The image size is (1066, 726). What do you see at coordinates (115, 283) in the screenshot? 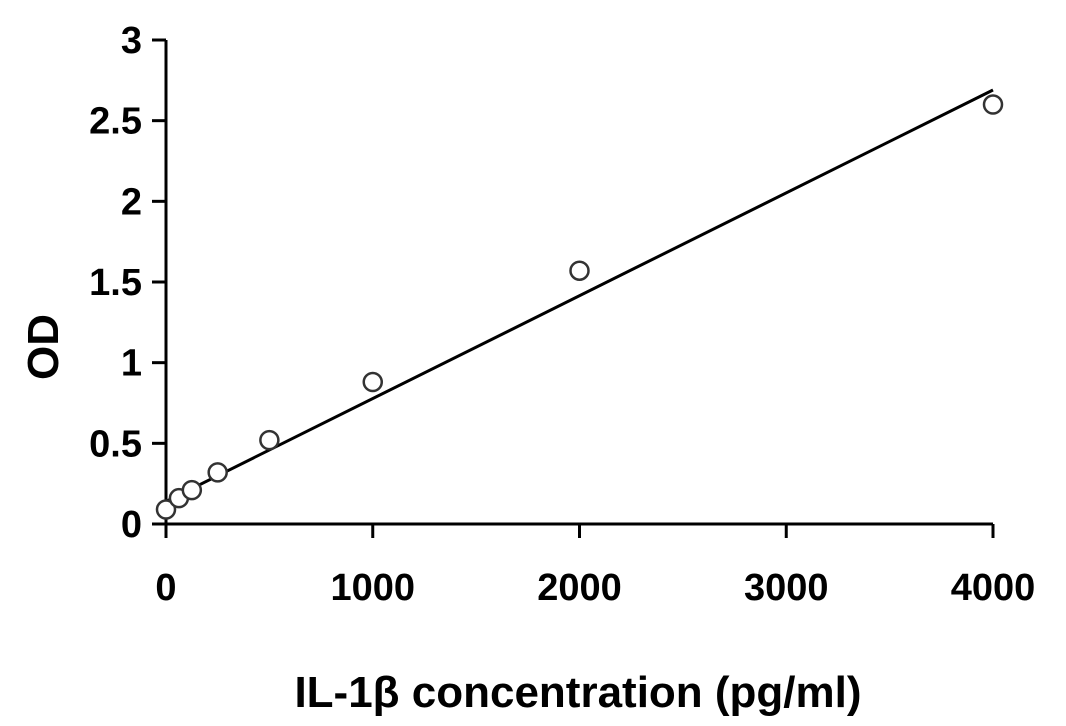
I see `y-tick-label: 1.5` at bounding box center [115, 283].